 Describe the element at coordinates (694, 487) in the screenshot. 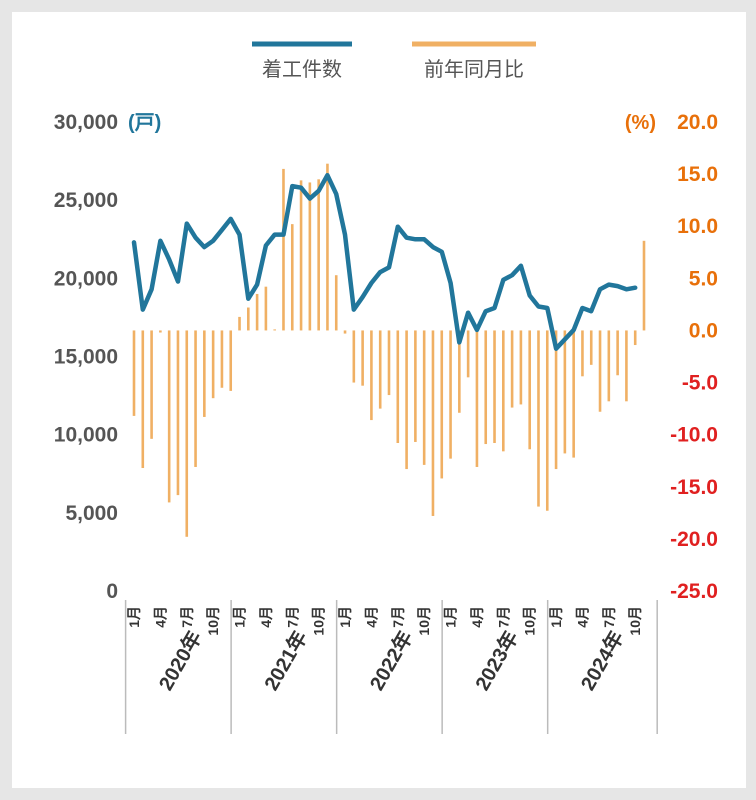

I see `right-tick-label: -15.0` at that location.